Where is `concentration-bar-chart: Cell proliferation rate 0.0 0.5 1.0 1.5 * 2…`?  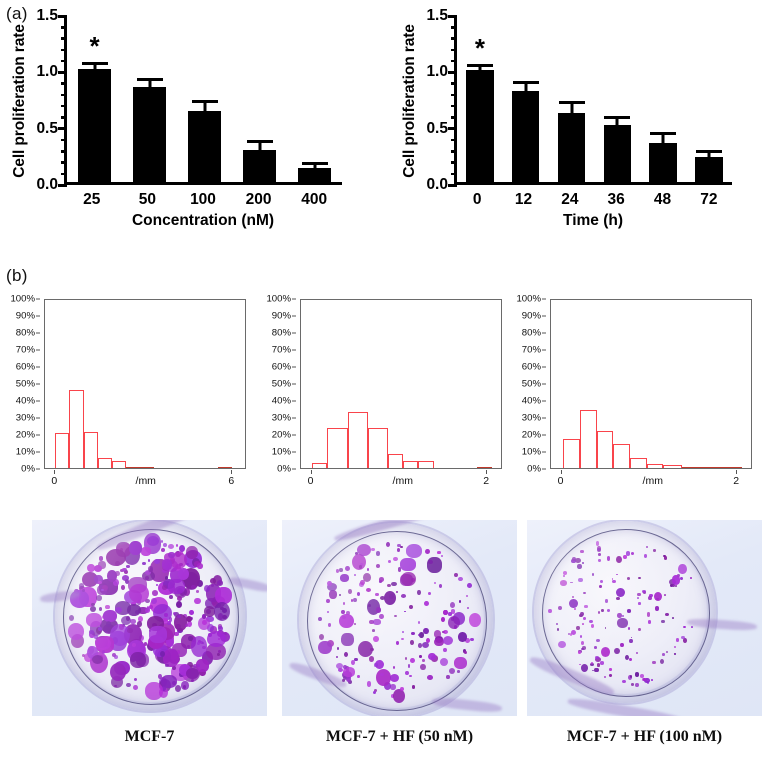
concentration-bar-chart: Cell proliferation rate 0.0 0.5 1.0 1.5 * 2… is located at coordinates (180, 131).